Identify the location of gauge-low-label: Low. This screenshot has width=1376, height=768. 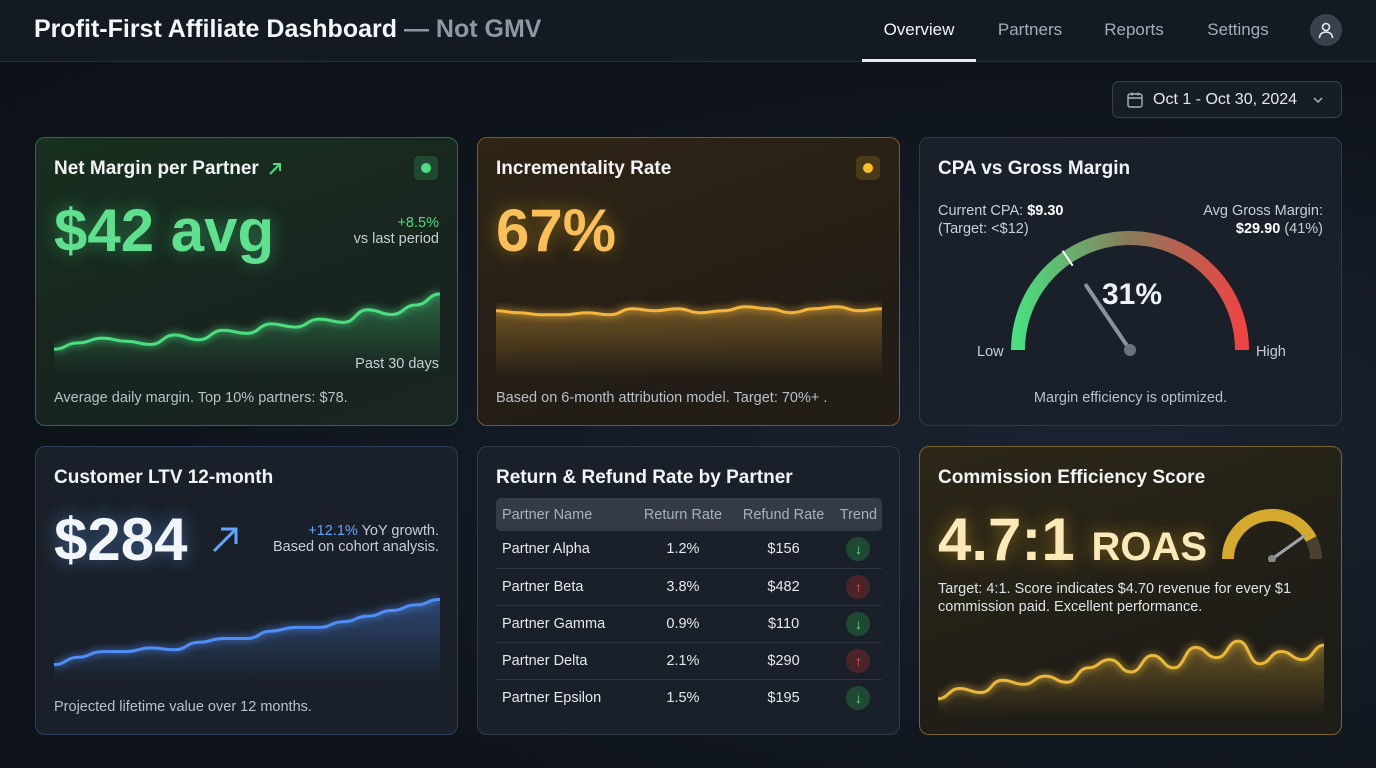
(990, 352).